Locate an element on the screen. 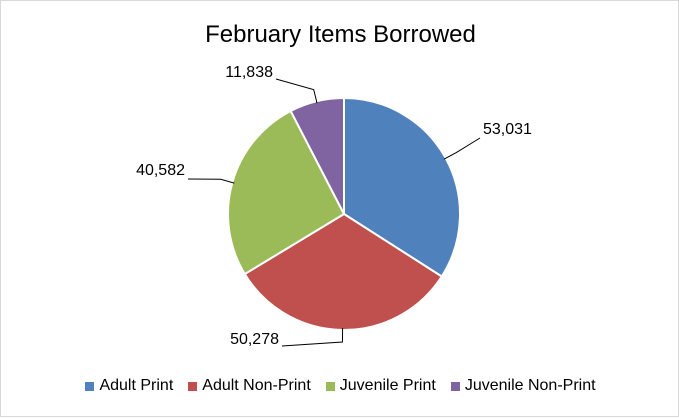  data-label: 53,031 is located at coordinates (507, 129).